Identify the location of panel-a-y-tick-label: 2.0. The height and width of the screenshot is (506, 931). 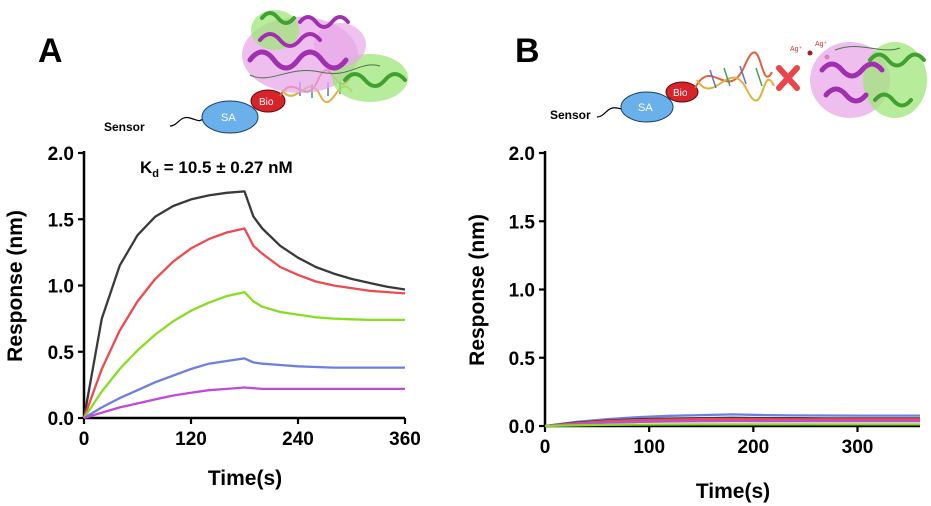
(61, 154).